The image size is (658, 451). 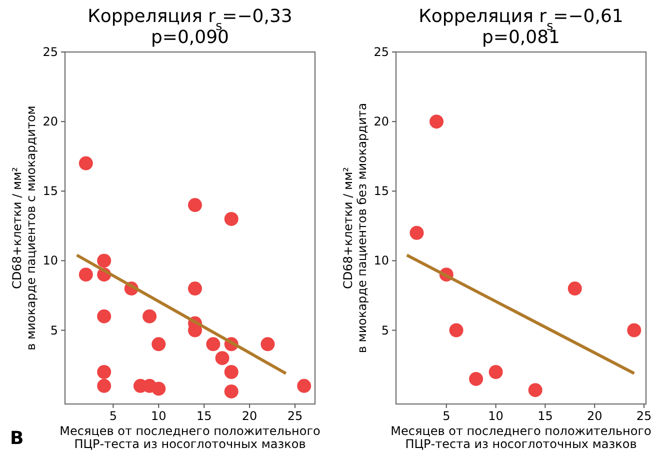 What do you see at coordinates (24, 228) in the screenshot?
I see `y-axis-title: CD68+клетки / мм² в миокарде пациентов с миокардитом` at bounding box center [24, 228].